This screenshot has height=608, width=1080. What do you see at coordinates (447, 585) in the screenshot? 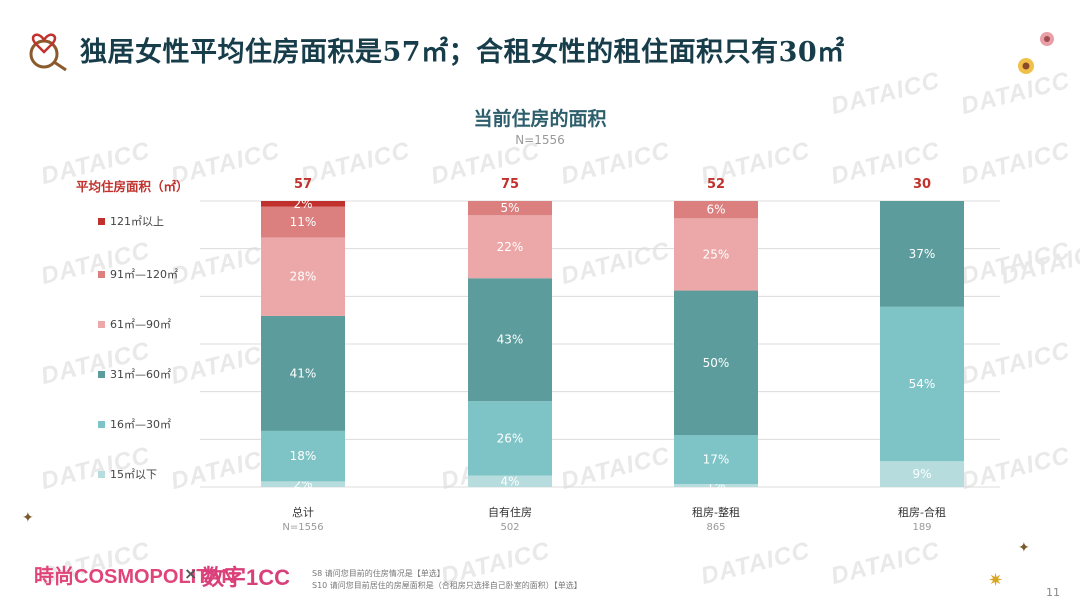
I see `survey-note-2: S10 请问您目前居住的房屋面积是（合租房只选择自己卧室的面积）【单选】` at bounding box center [447, 585].